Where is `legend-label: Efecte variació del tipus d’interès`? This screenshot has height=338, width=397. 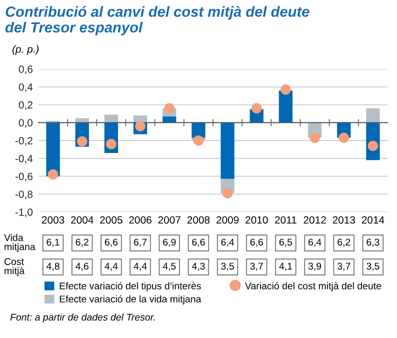
legend-label: Efecte variació del tipus d’interès is located at coordinates (130, 287).